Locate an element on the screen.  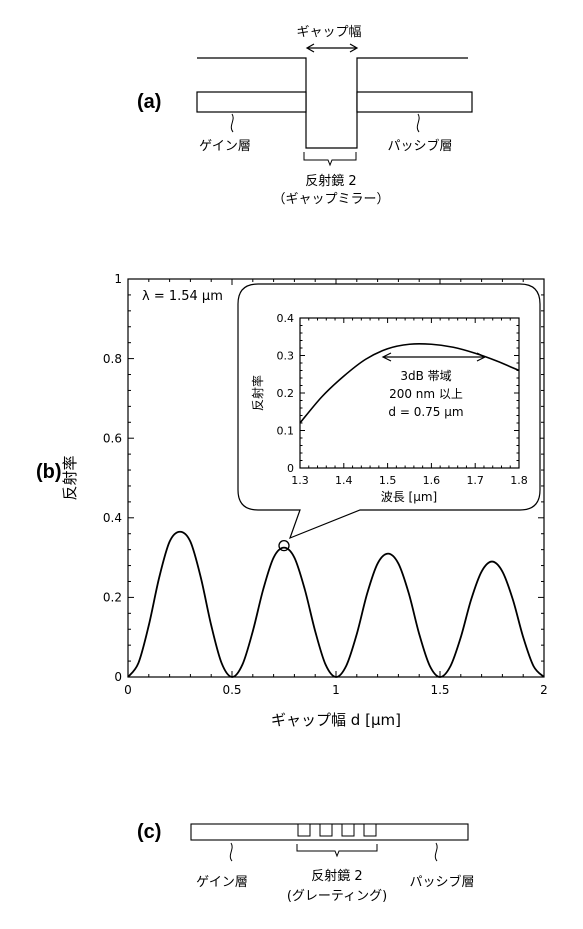
panel-a-label: (a) is located at coordinates (149, 102).